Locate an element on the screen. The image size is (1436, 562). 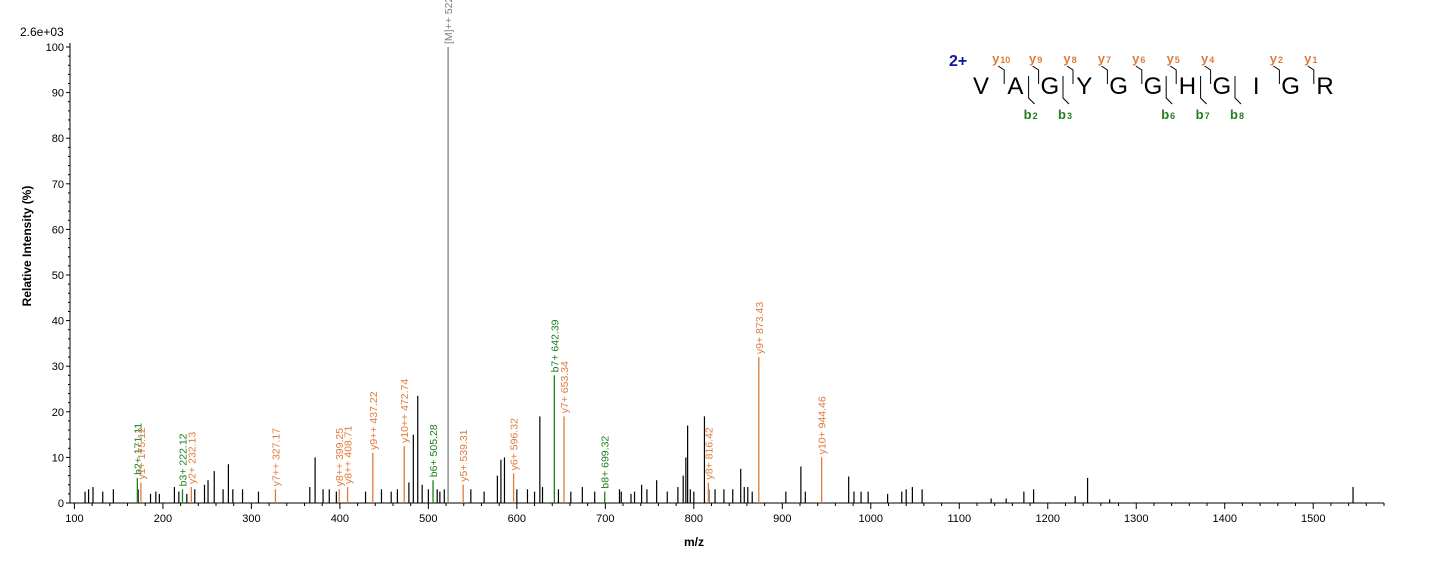
y-ion-label: y1 is located at coordinates (1310, 58).